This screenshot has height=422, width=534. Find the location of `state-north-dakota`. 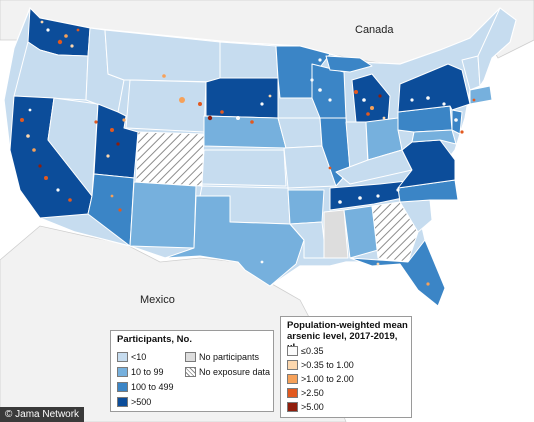

state-north-dakota is located at coordinates (249, 60).